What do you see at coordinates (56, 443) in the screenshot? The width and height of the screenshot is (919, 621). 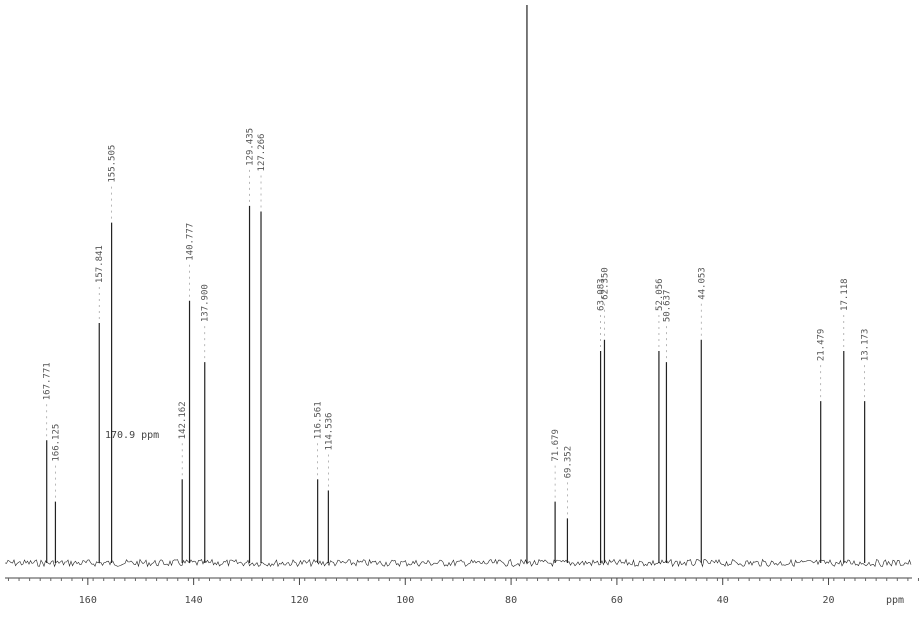 I see `peak-label: 166.125` at bounding box center [56, 443].